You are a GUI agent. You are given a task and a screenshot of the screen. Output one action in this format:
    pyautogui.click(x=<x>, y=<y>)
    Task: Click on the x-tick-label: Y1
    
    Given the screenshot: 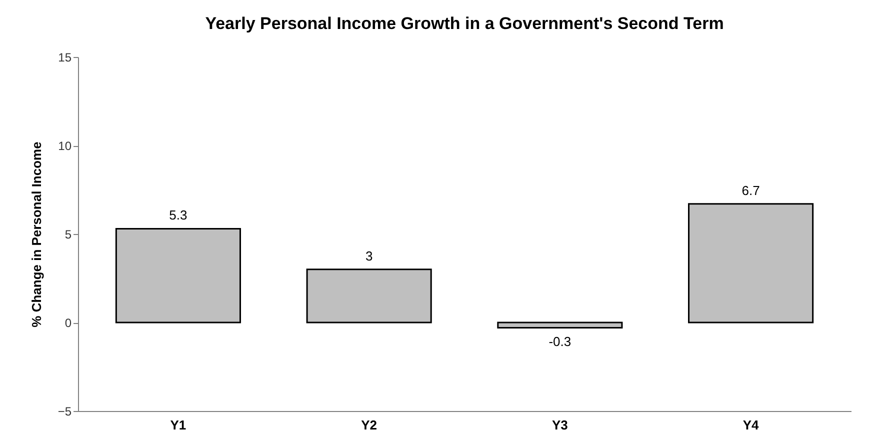 What is the action you would take?
    pyautogui.click(x=178, y=425)
    